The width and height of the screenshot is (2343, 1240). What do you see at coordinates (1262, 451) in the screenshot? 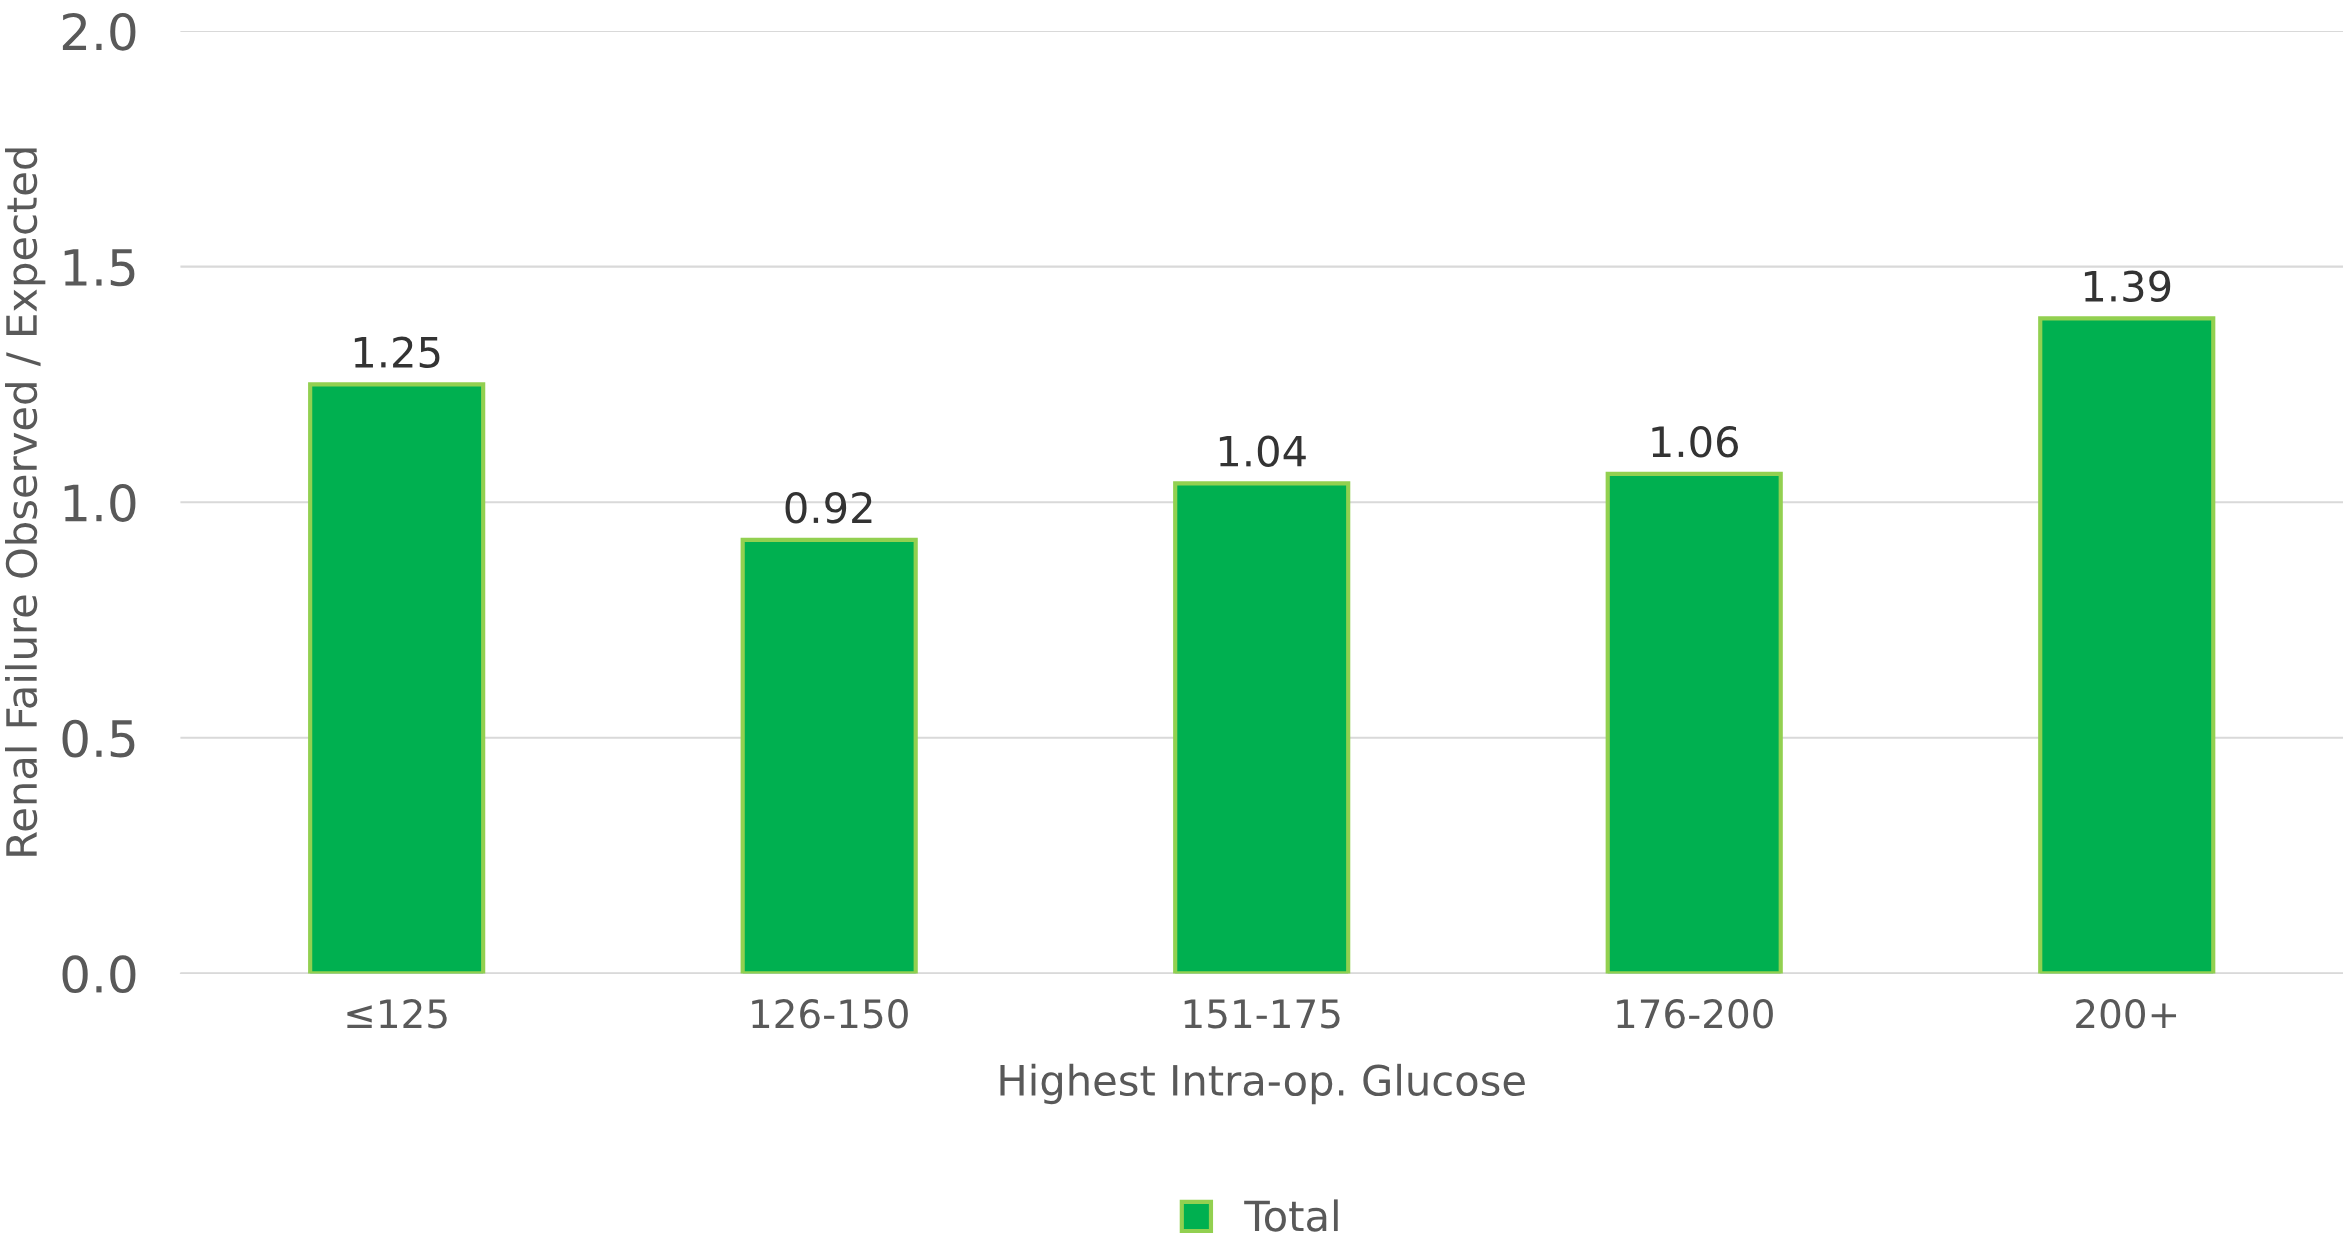
I see `data-label: 1.04` at bounding box center [1262, 451].